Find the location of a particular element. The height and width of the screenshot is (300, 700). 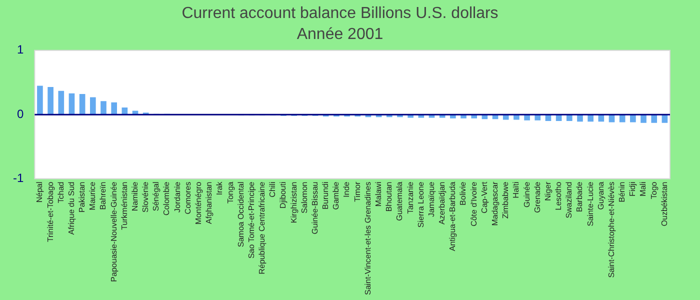

x-tick-label: Sierra Leone is located at coordinates (421, 204).